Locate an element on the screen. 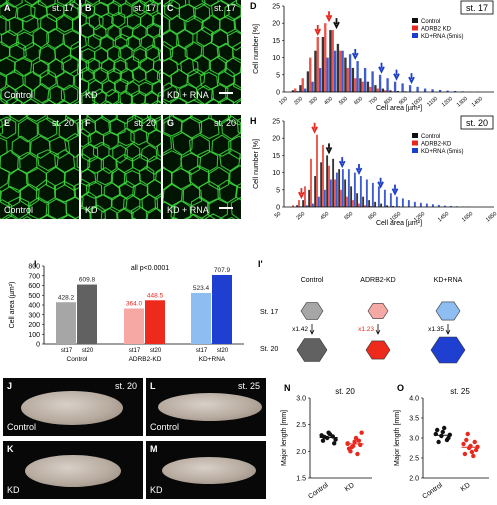 The height and width of the screenshot is (505, 497). stage-label: st. 25 is located at coordinates (249, 386).